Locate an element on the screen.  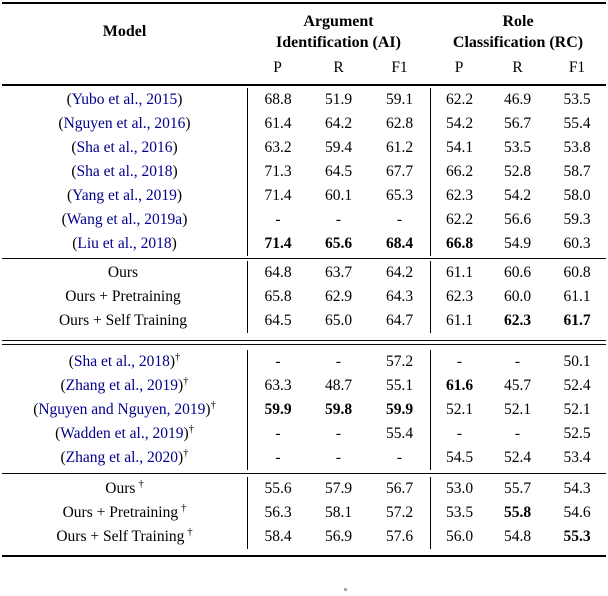
citation-link: Zhang et al., 2020 is located at coordinates (122, 458).